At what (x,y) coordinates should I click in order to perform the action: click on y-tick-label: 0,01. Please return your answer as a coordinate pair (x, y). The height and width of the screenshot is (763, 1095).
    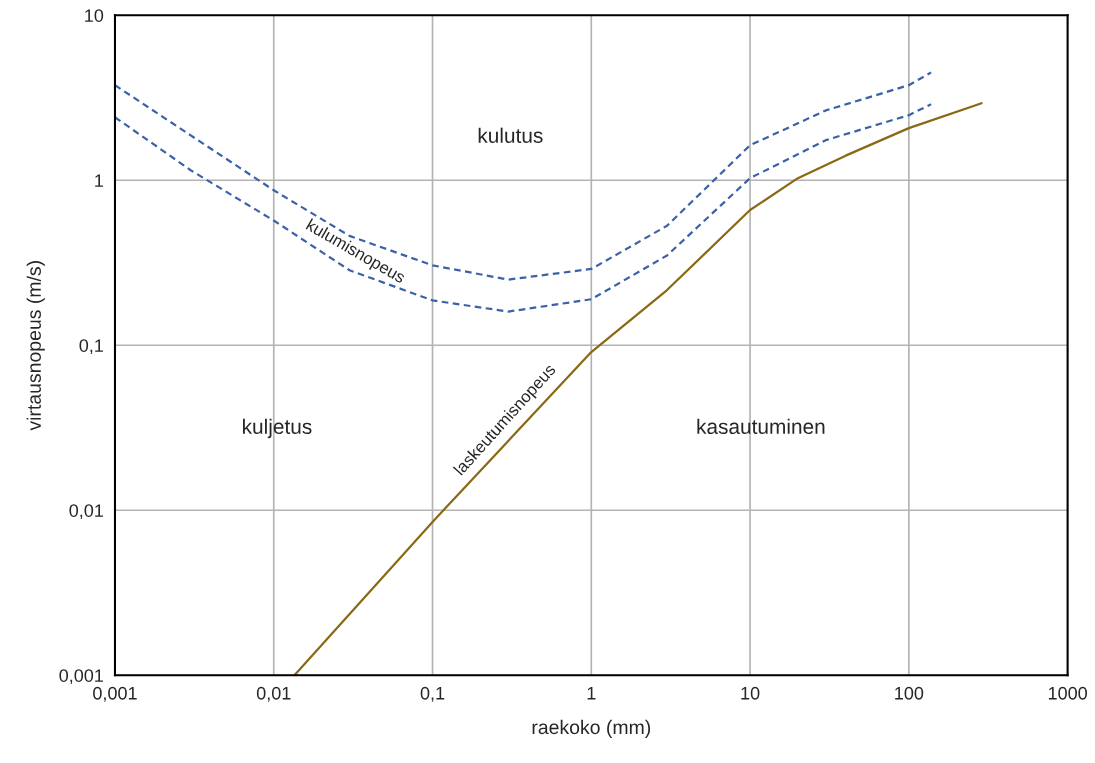
    Looking at the image, I should click on (86, 512).